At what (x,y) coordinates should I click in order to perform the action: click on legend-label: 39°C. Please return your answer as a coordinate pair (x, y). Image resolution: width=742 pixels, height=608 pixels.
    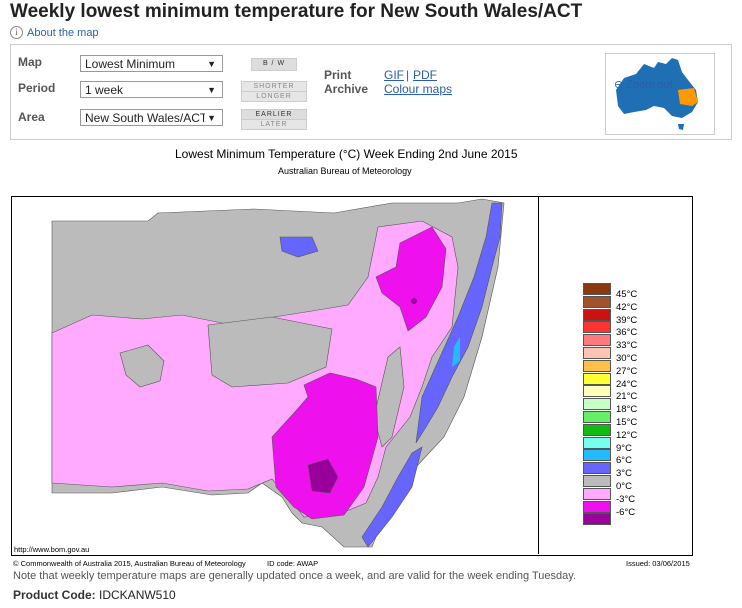
    Looking at the image, I should click on (627, 320).